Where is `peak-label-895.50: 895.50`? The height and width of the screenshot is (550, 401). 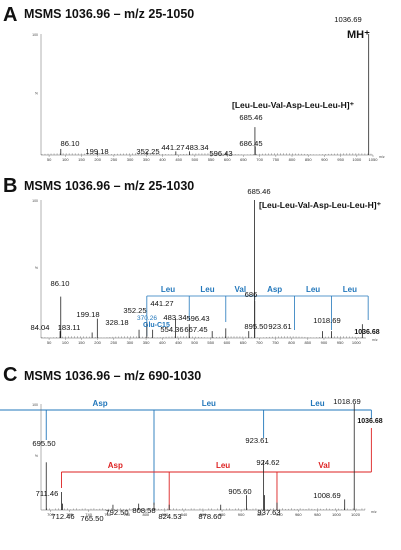
peak-label-895.50: 895.50 is located at coordinates (255, 326).